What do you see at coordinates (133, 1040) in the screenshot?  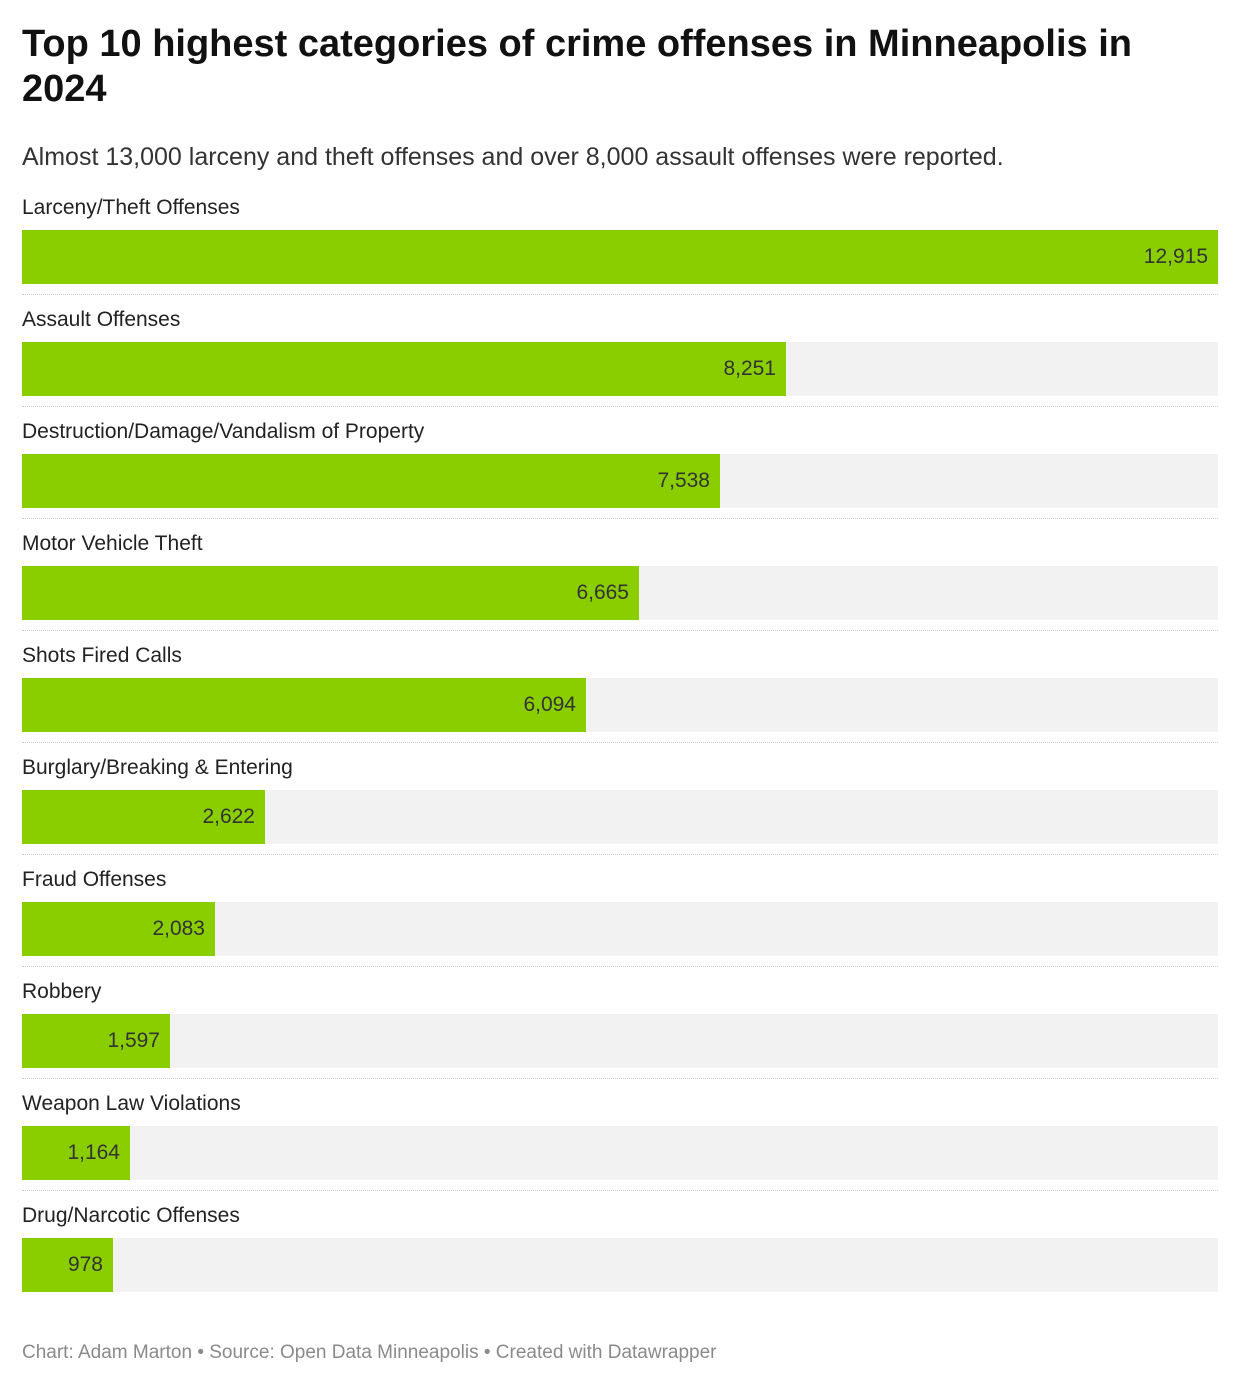 I see `value-label: 1,597` at bounding box center [133, 1040].